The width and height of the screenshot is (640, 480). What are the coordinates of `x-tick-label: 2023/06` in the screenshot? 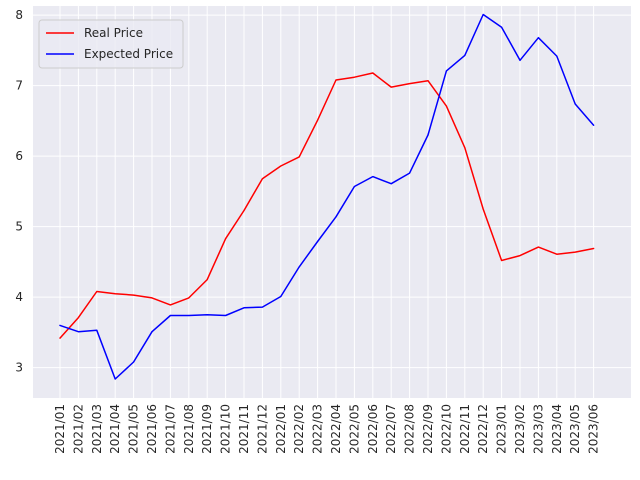 It's located at (594, 429).